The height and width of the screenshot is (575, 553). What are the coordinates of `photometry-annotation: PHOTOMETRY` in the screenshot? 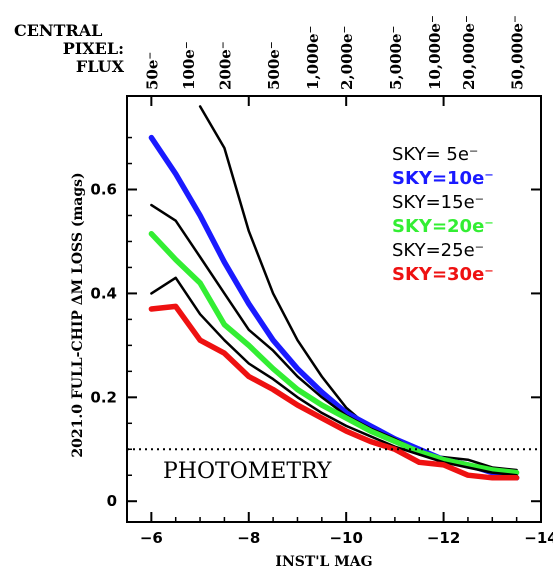 It's located at (247, 471).